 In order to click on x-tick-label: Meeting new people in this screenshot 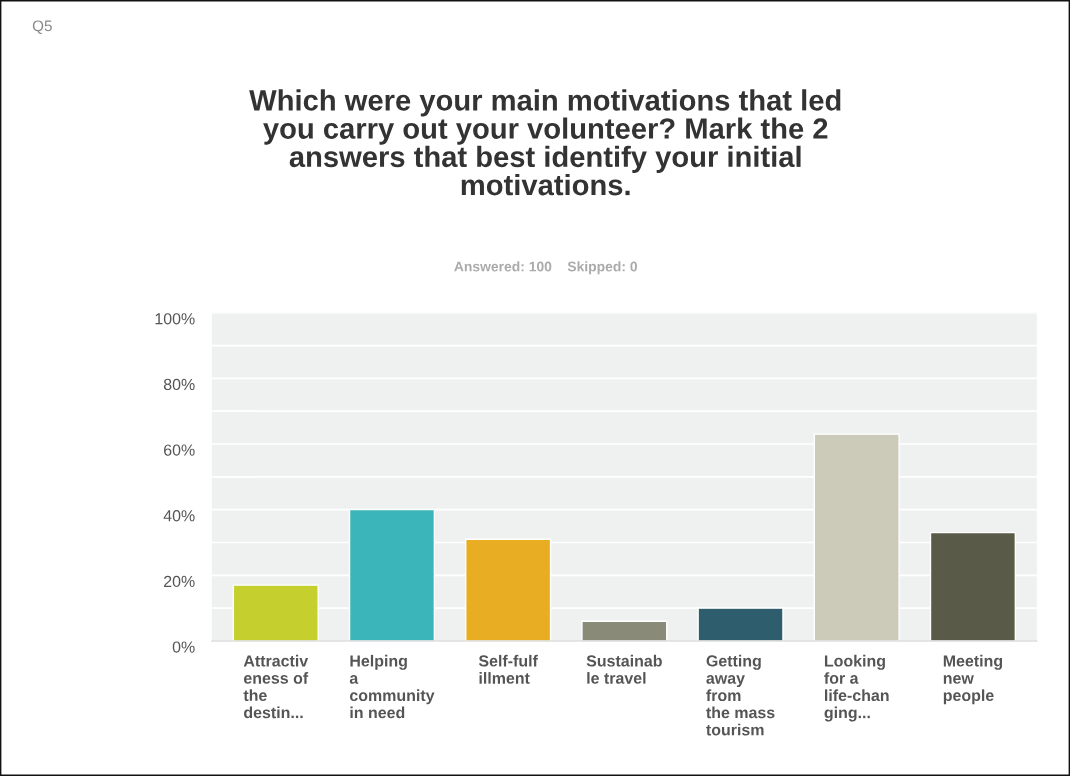, I will do `click(973, 679)`.